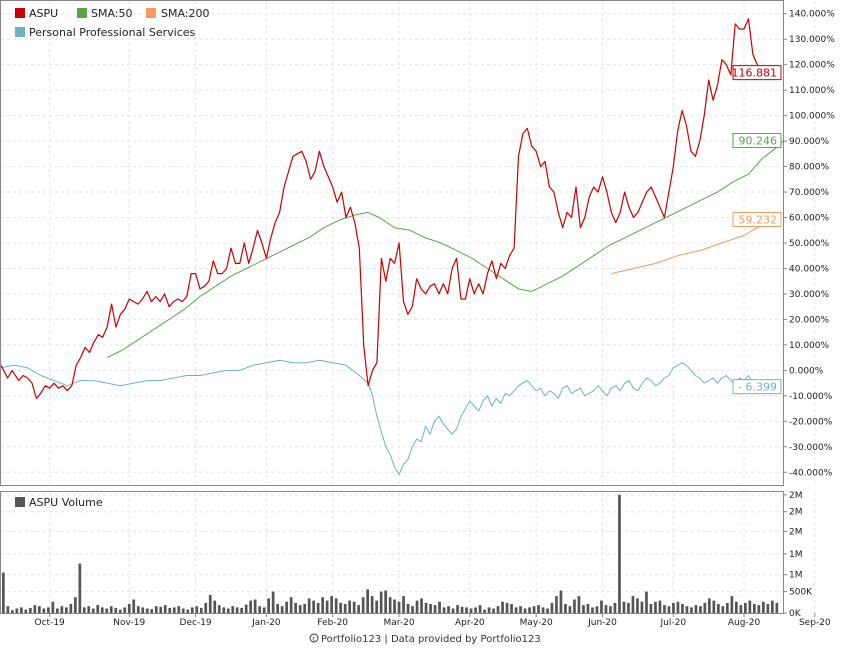 The height and width of the screenshot is (654, 845). What do you see at coordinates (801, 593) in the screenshot?
I see `volume-y-tick-label: 500K` at bounding box center [801, 593].